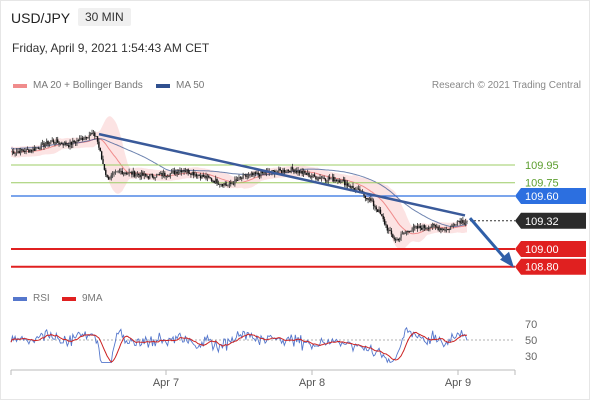 The image size is (590, 400). I want to click on support-label-109.00: 109.00, so click(542, 250).